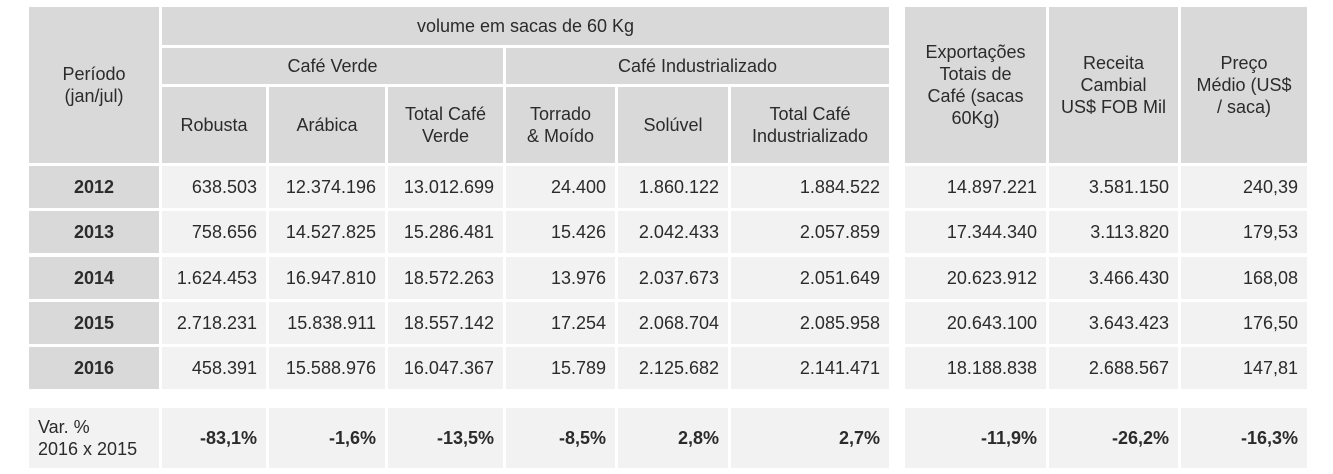 This screenshot has height=474, width=1333. Describe the element at coordinates (810, 232) in the screenshot. I see `cell-total-cafe-industrializado: 2.057.859` at that location.